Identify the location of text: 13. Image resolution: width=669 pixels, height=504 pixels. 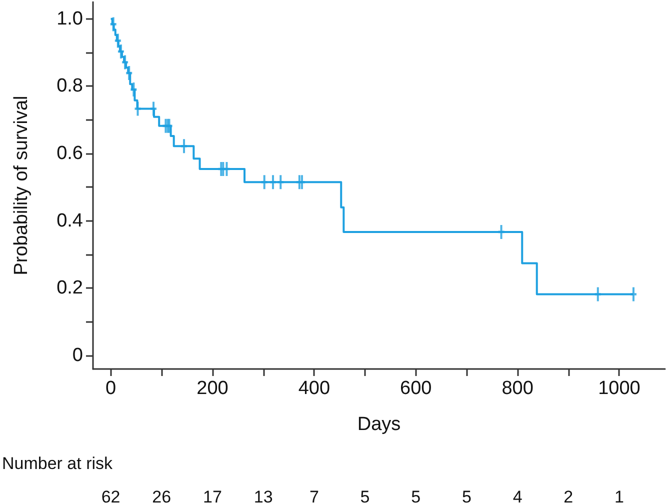
(263, 496).